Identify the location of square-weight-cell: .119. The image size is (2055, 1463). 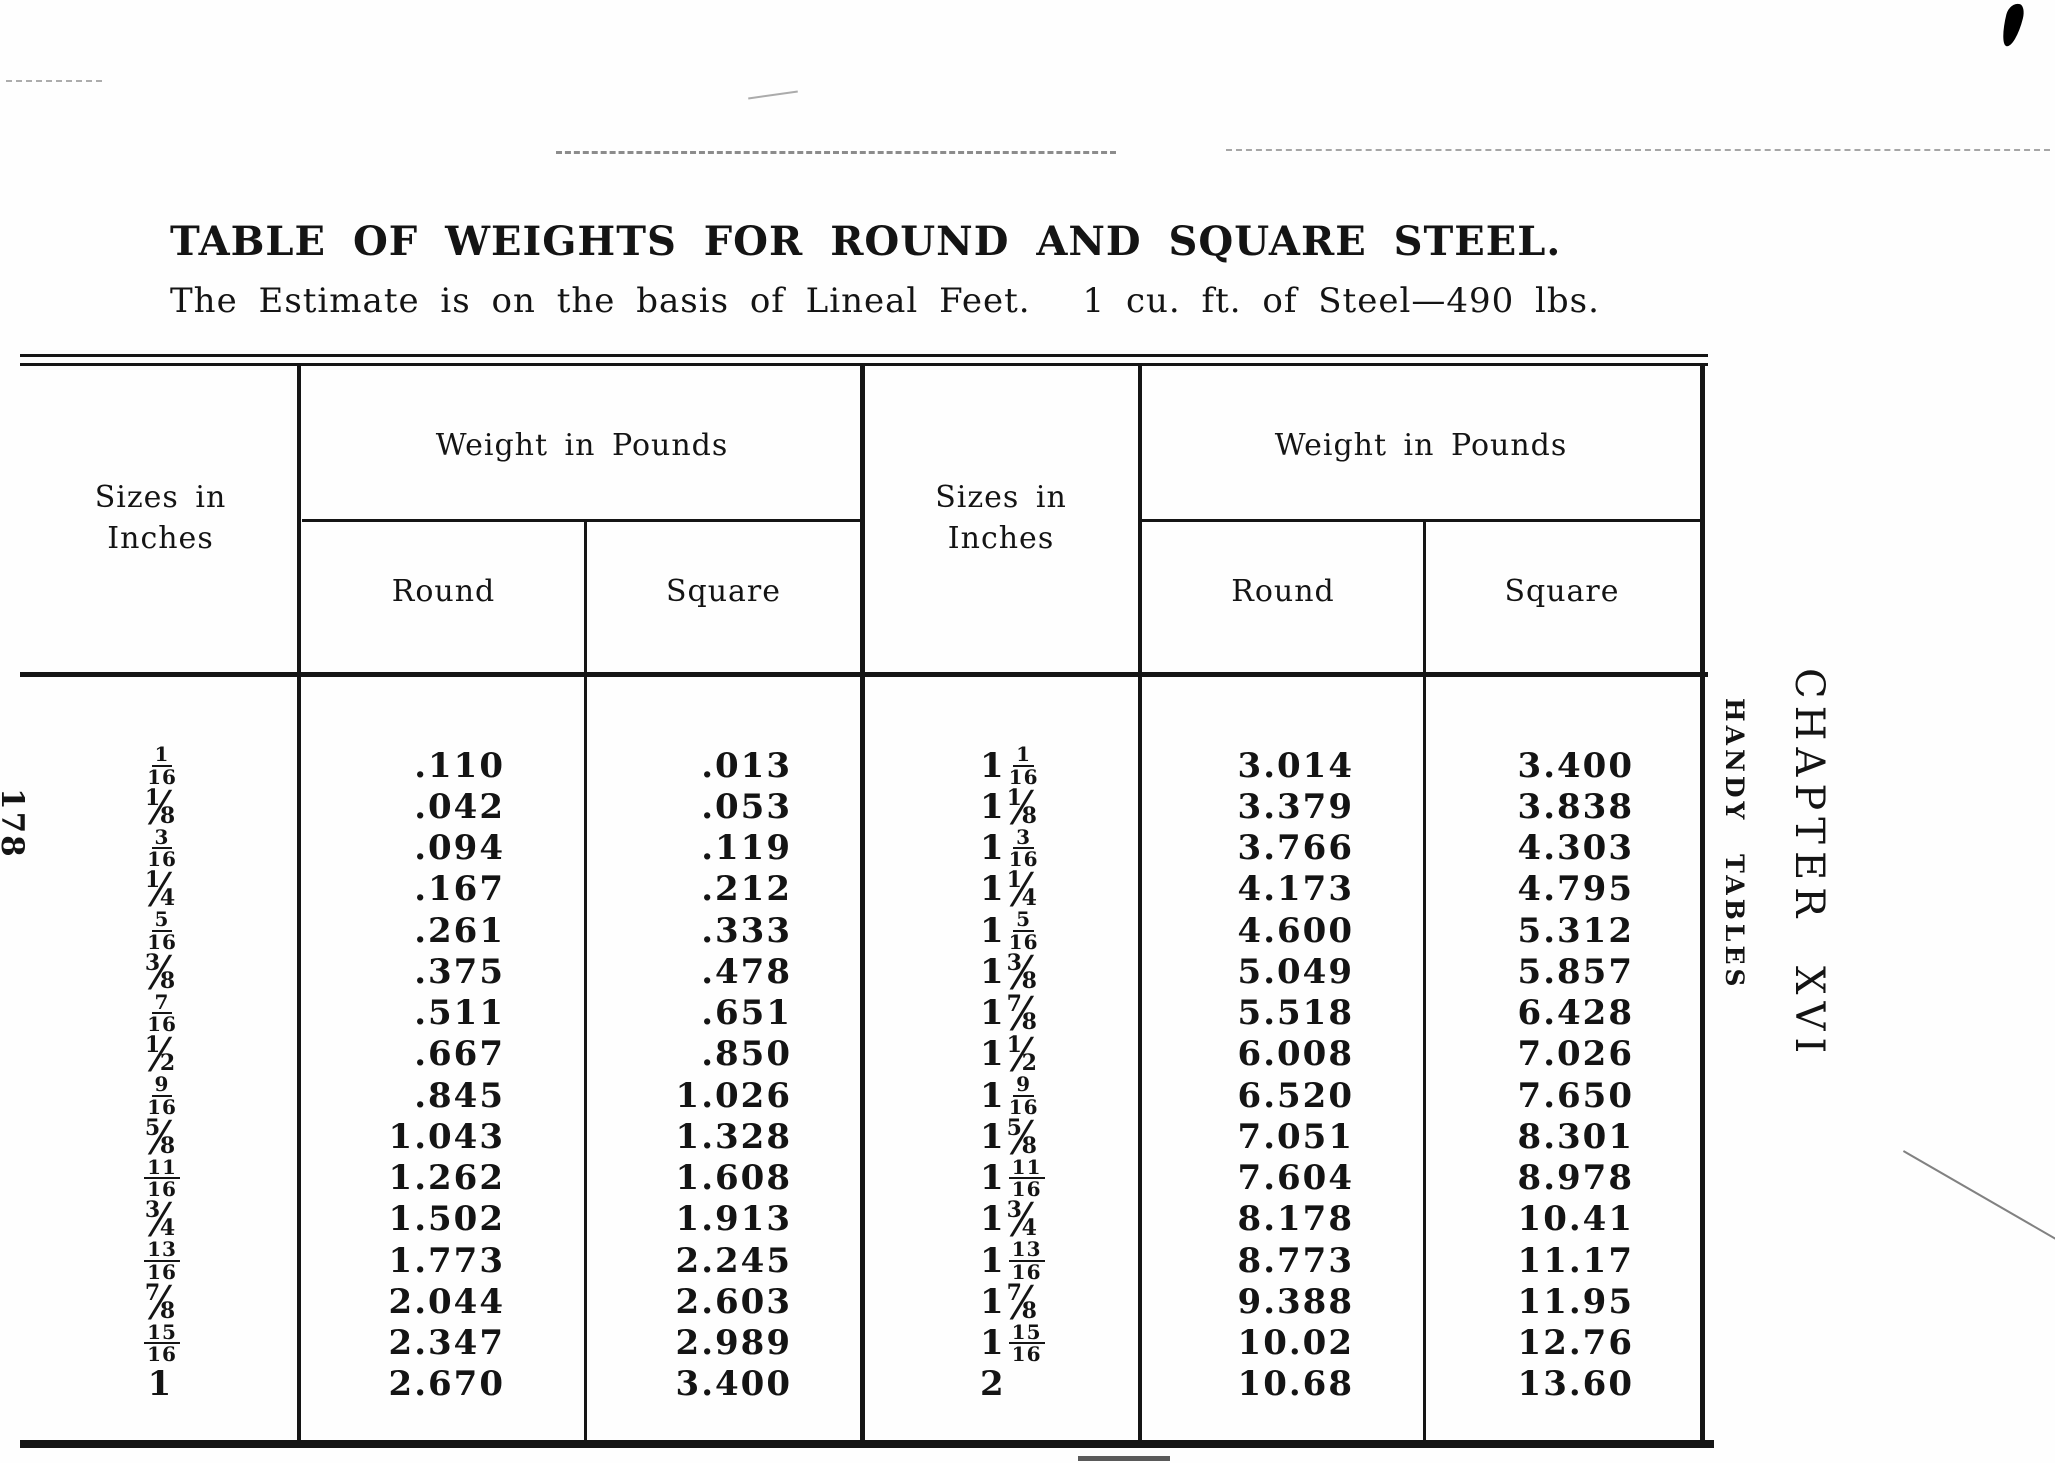
(746, 848).